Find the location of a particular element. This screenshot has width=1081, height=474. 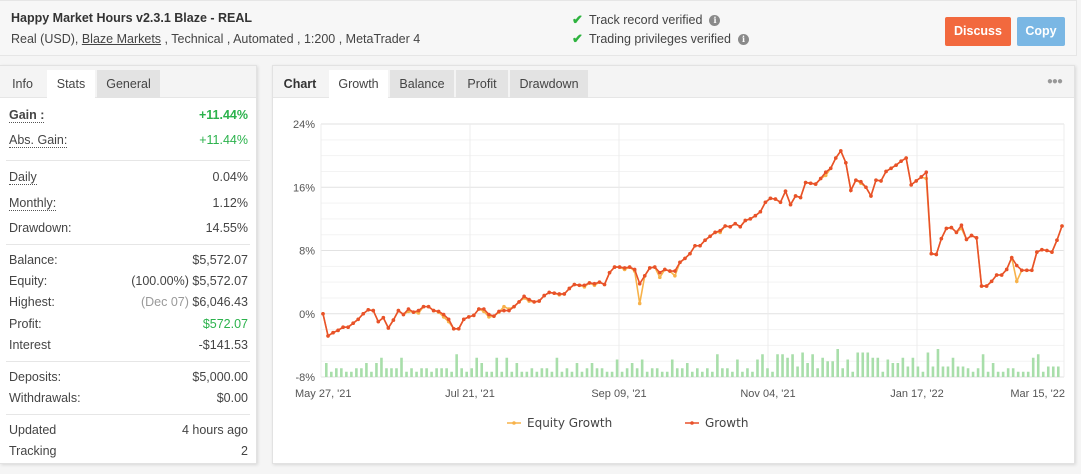

legend-equity-growth-label: Equity Growth is located at coordinates (569, 423).